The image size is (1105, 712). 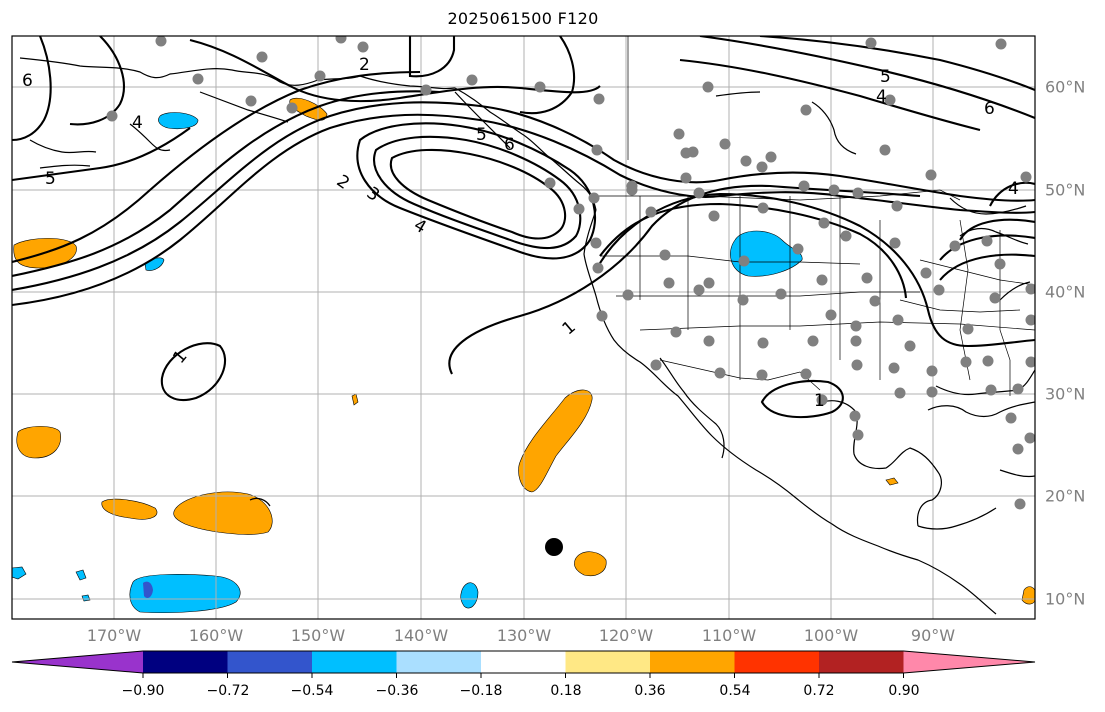 I want to click on lon-label: 130°W, so click(x=524, y=635).